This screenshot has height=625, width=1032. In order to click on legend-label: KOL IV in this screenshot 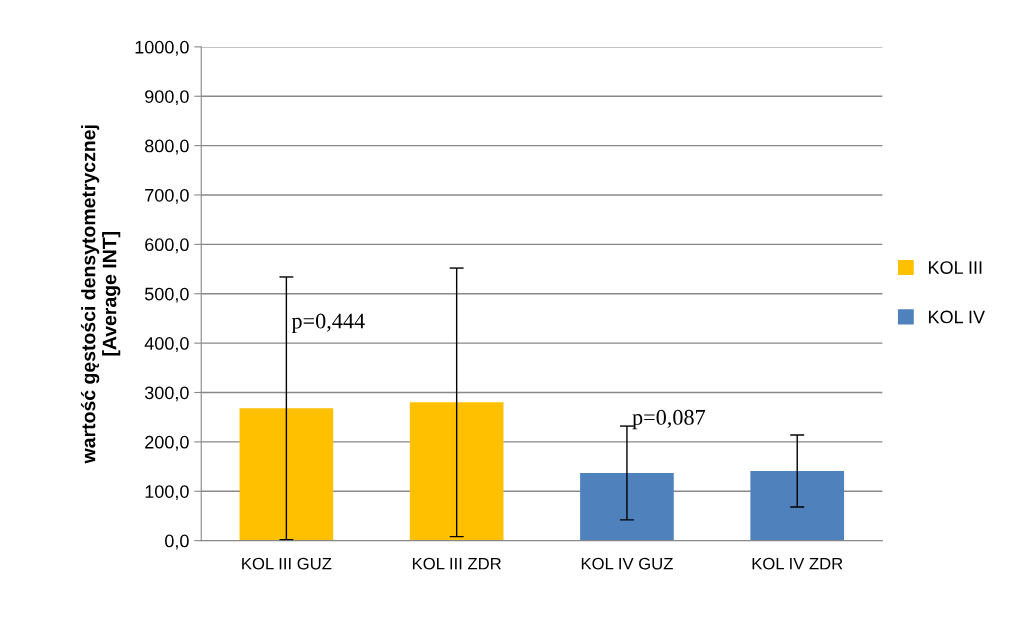, I will do `click(956, 317)`.